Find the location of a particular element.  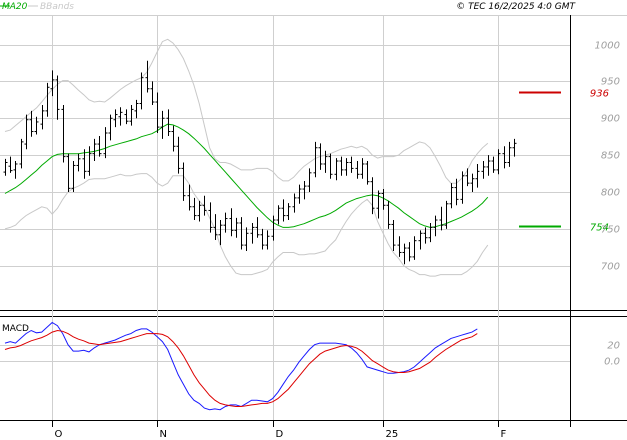

price-levels: 936 754 is located at coordinates (564, 161).